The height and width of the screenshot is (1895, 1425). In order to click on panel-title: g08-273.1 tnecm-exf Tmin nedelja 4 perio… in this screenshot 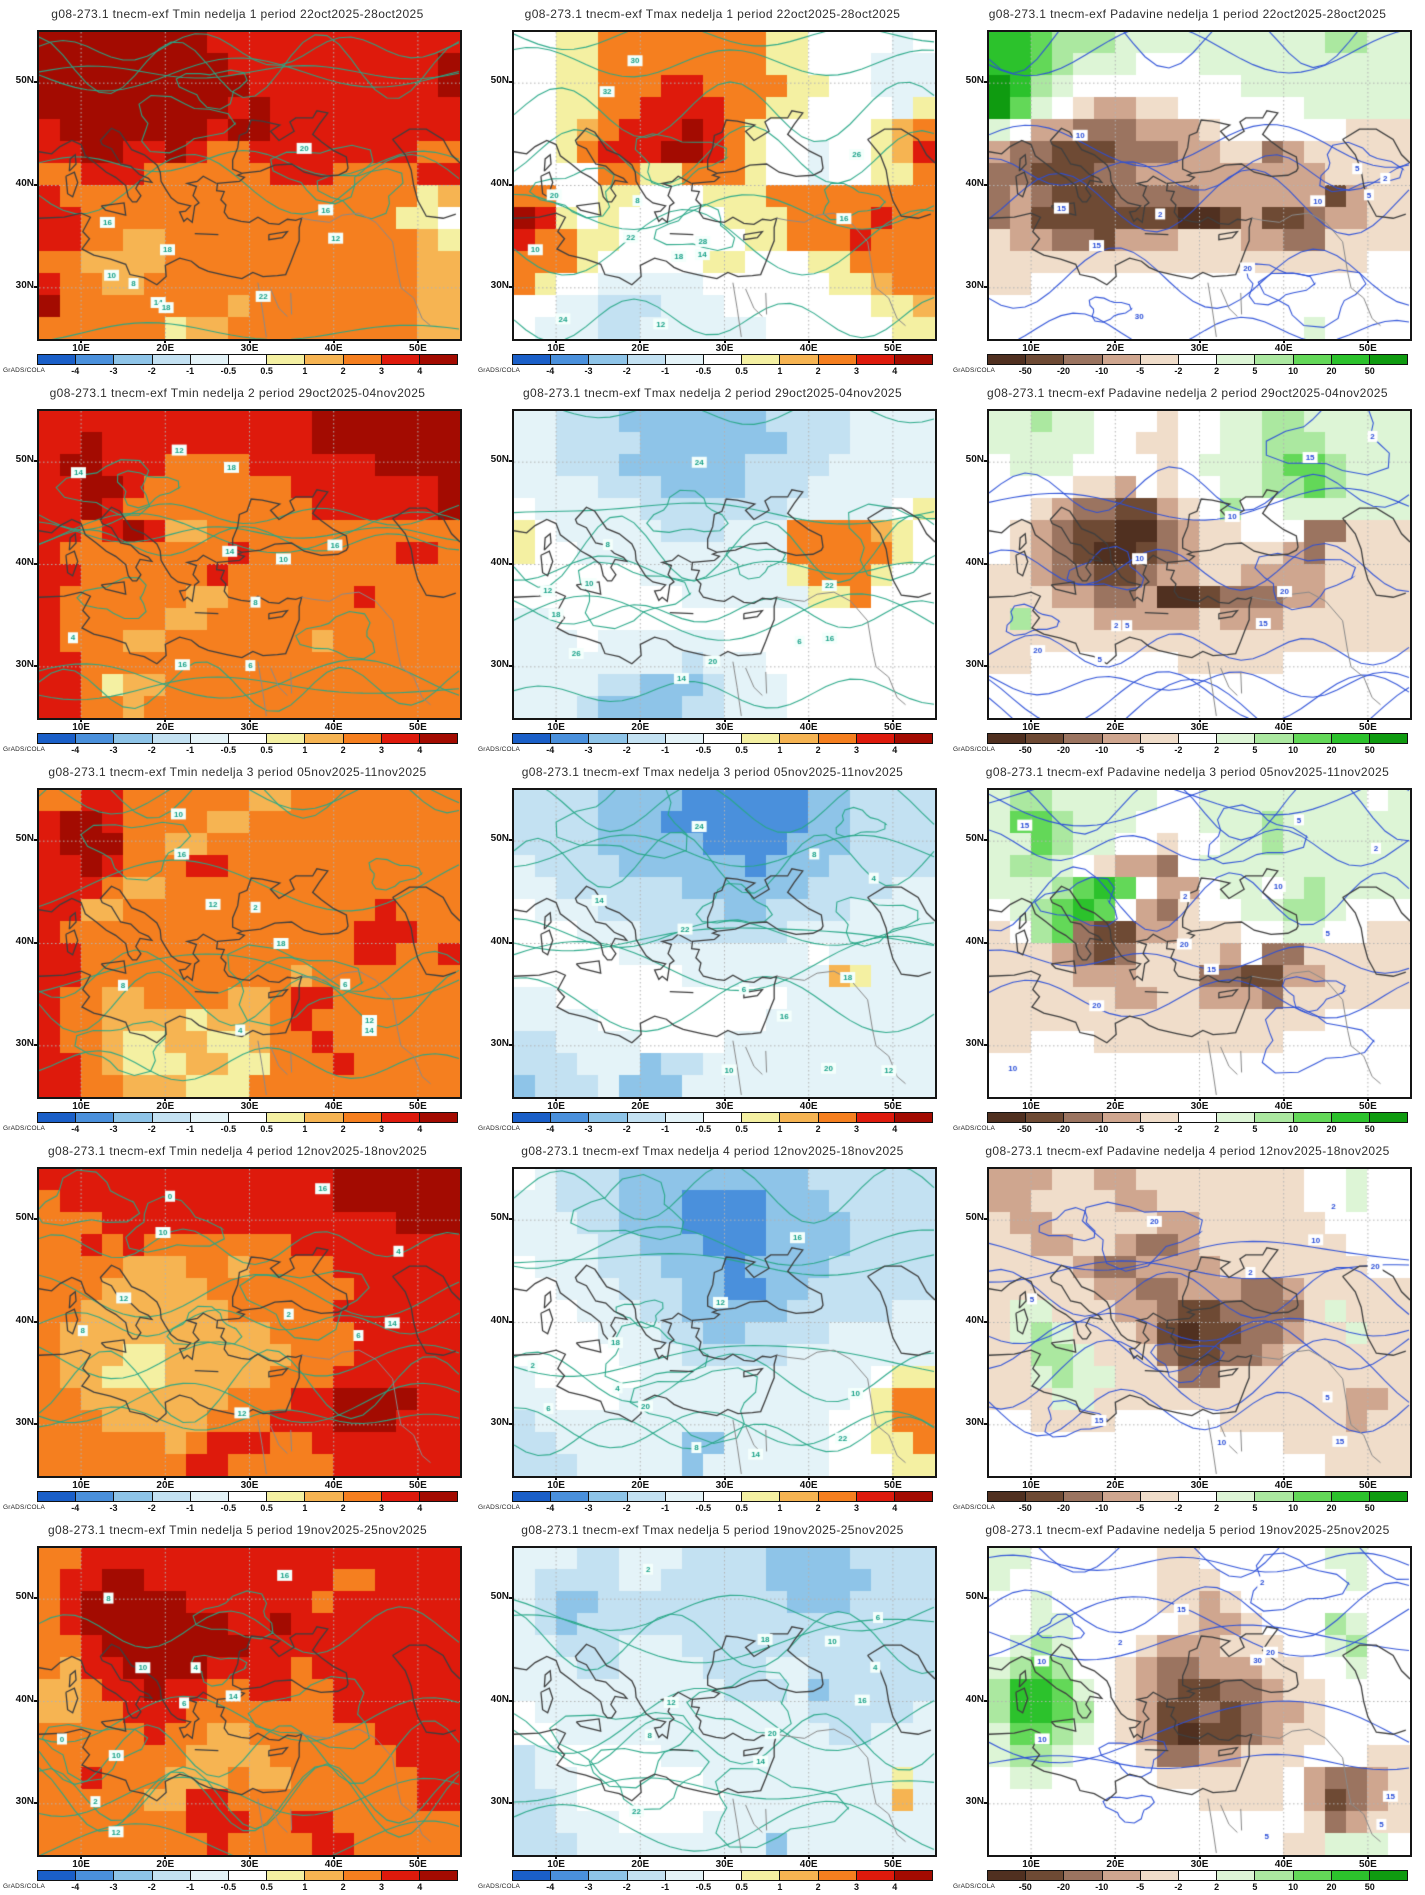, I will do `click(237, 1151)`.